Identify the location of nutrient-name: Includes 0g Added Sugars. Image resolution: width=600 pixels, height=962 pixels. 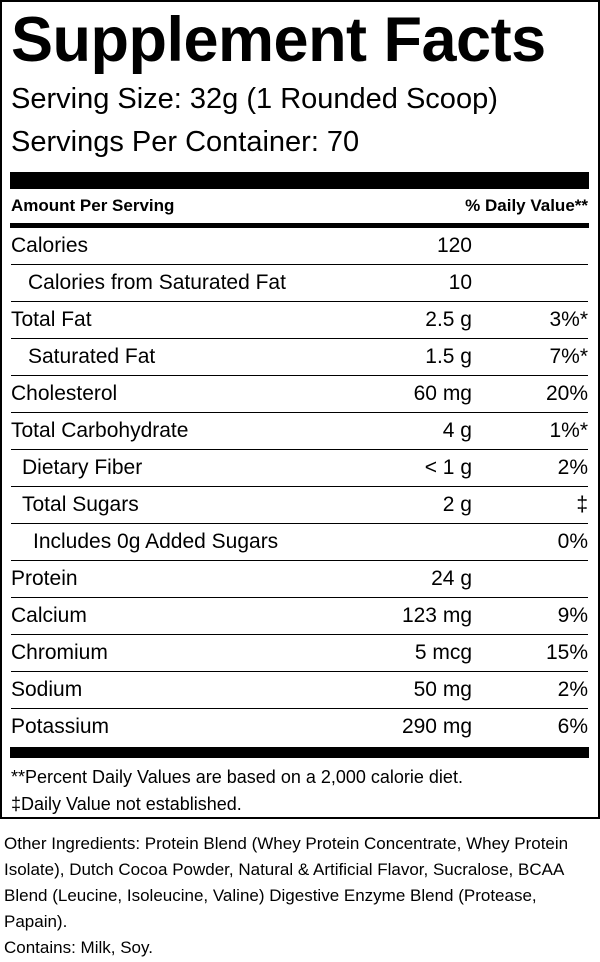
(156, 541).